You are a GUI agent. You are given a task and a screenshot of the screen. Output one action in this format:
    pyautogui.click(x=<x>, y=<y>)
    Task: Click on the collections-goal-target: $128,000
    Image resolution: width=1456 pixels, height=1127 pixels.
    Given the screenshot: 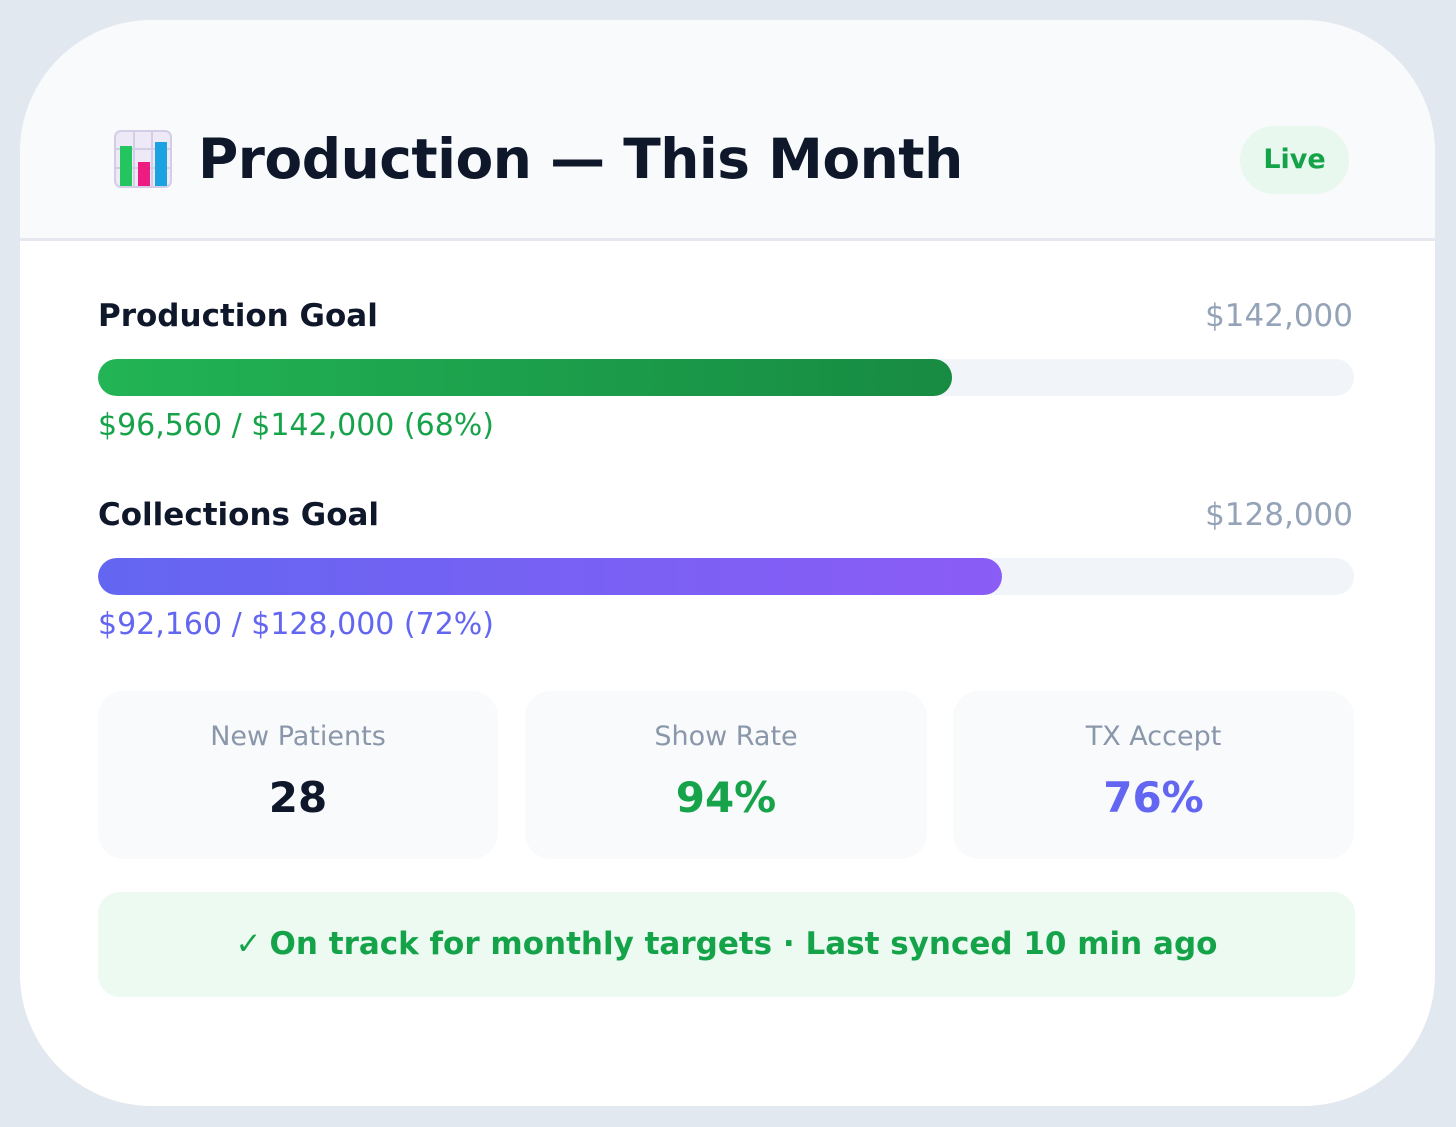 What is the action you would take?
    pyautogui.click(x=1279, y=515)
    